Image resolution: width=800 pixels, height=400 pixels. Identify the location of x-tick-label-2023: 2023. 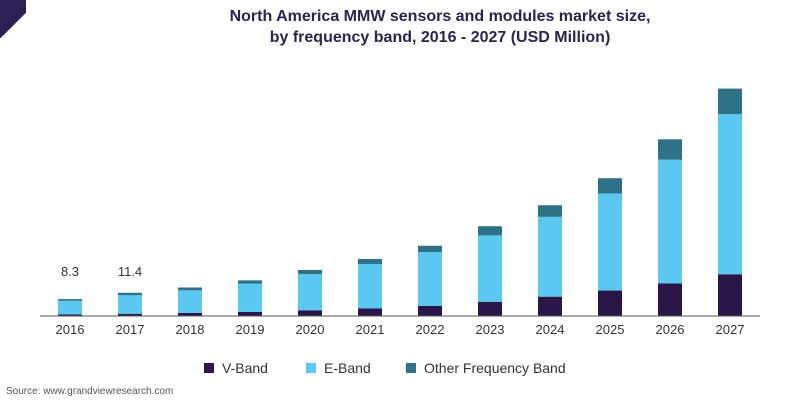
(490, 329).